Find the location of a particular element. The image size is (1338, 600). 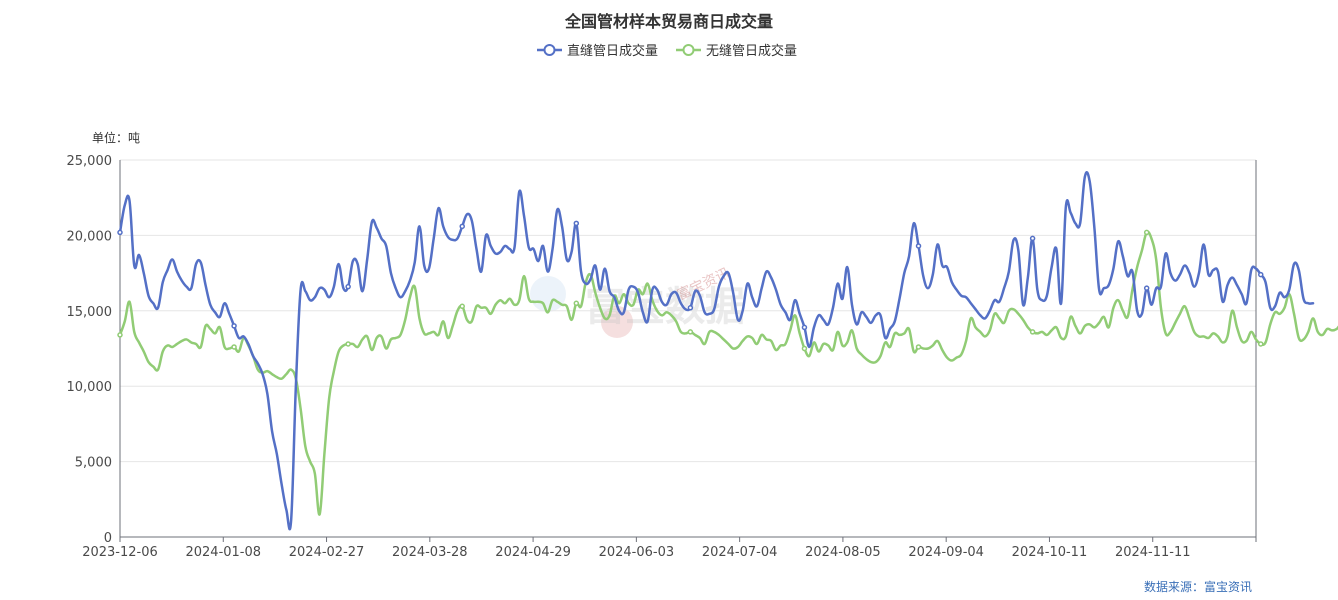

legend-label: 无缝管日成交量 is located at coordinates (751, 51).